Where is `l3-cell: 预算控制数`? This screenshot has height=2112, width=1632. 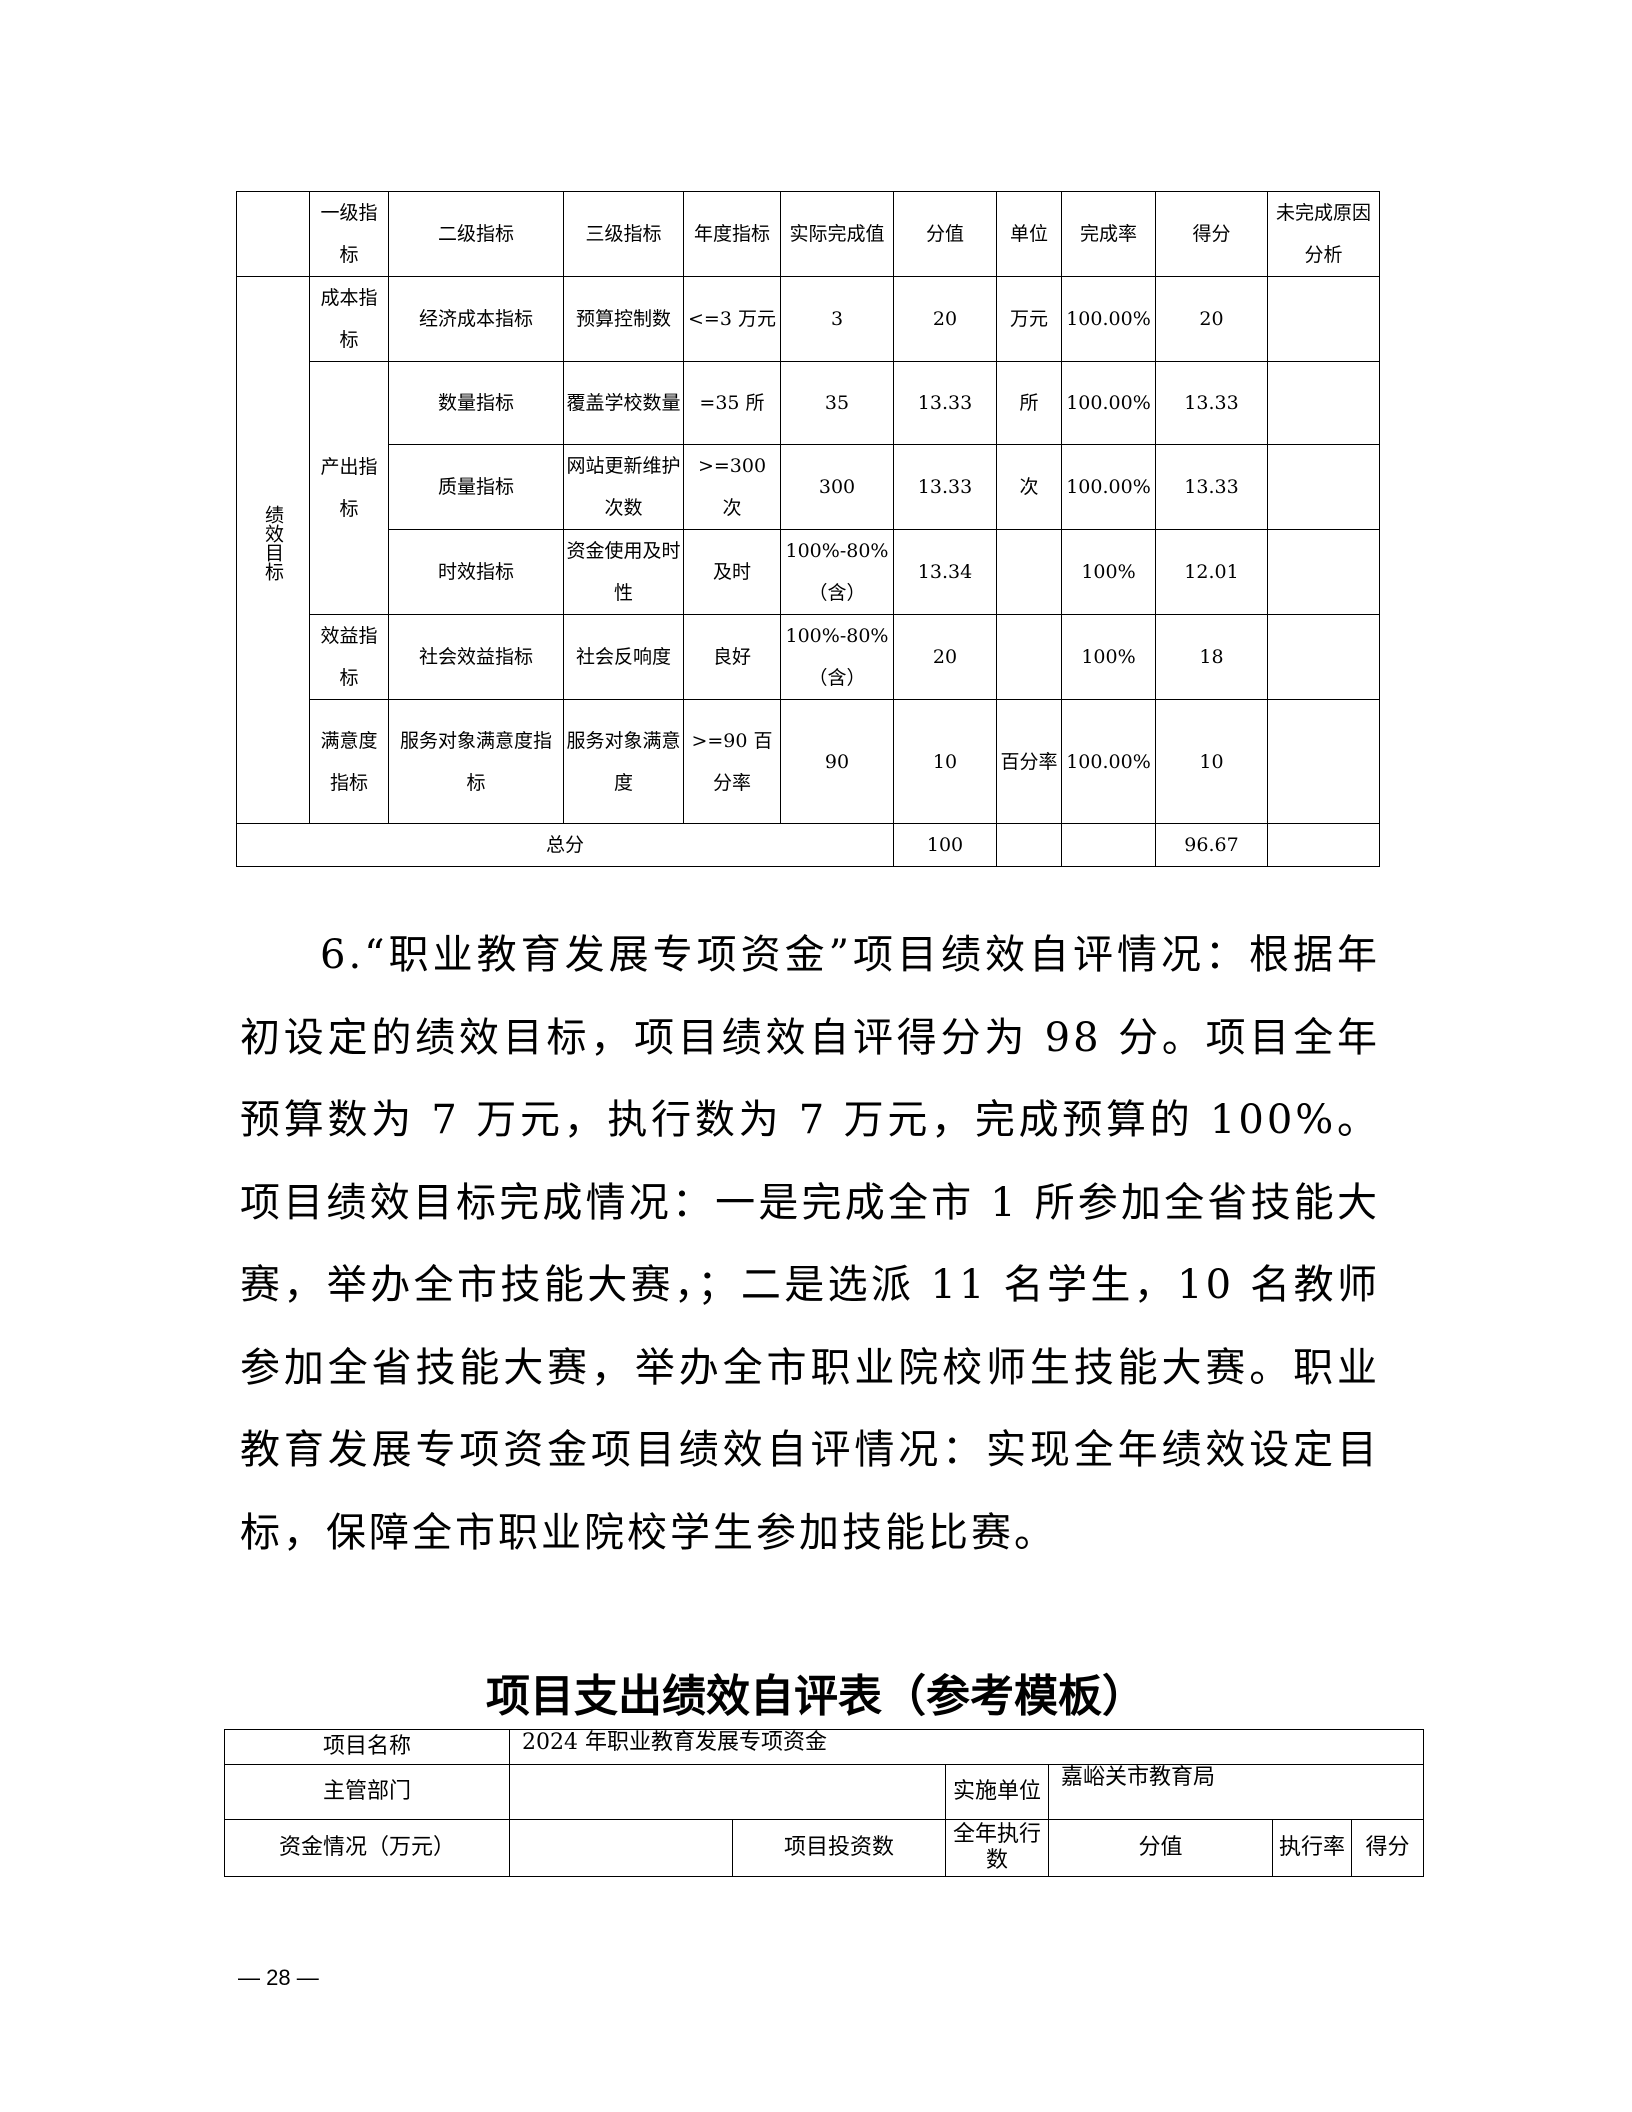
l3-cell: 预算控制数 is located at coordinates (623, 319).